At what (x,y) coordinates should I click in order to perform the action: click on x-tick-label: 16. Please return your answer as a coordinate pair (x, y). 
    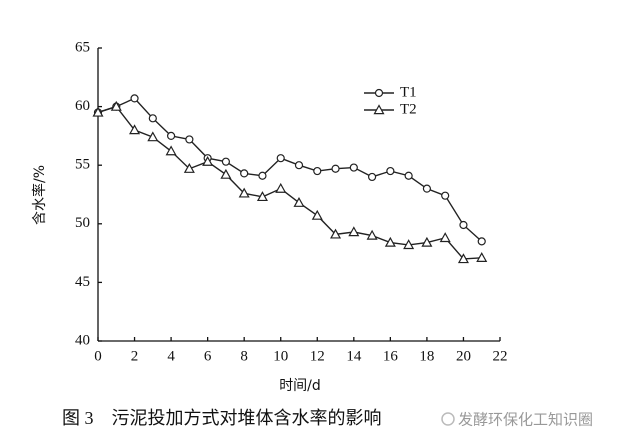
    Looking at the image, I should click on (391, 356).